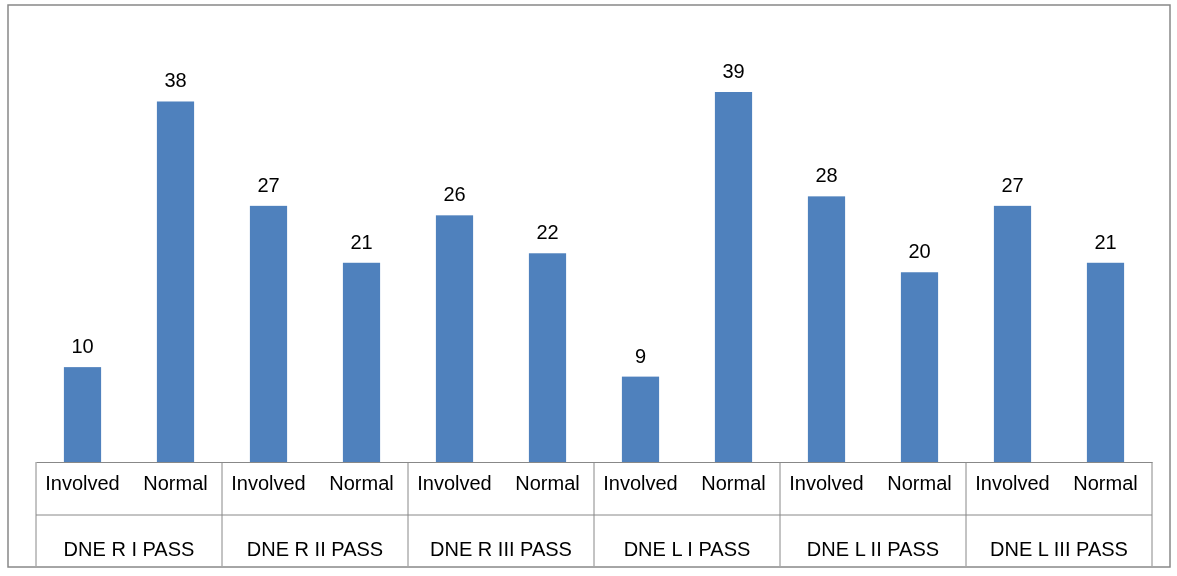 This screenshot has width=1177, height=576. Describe the element at coordinates (640, 355) in the screenshot. I see `data-label: 9` at that location.